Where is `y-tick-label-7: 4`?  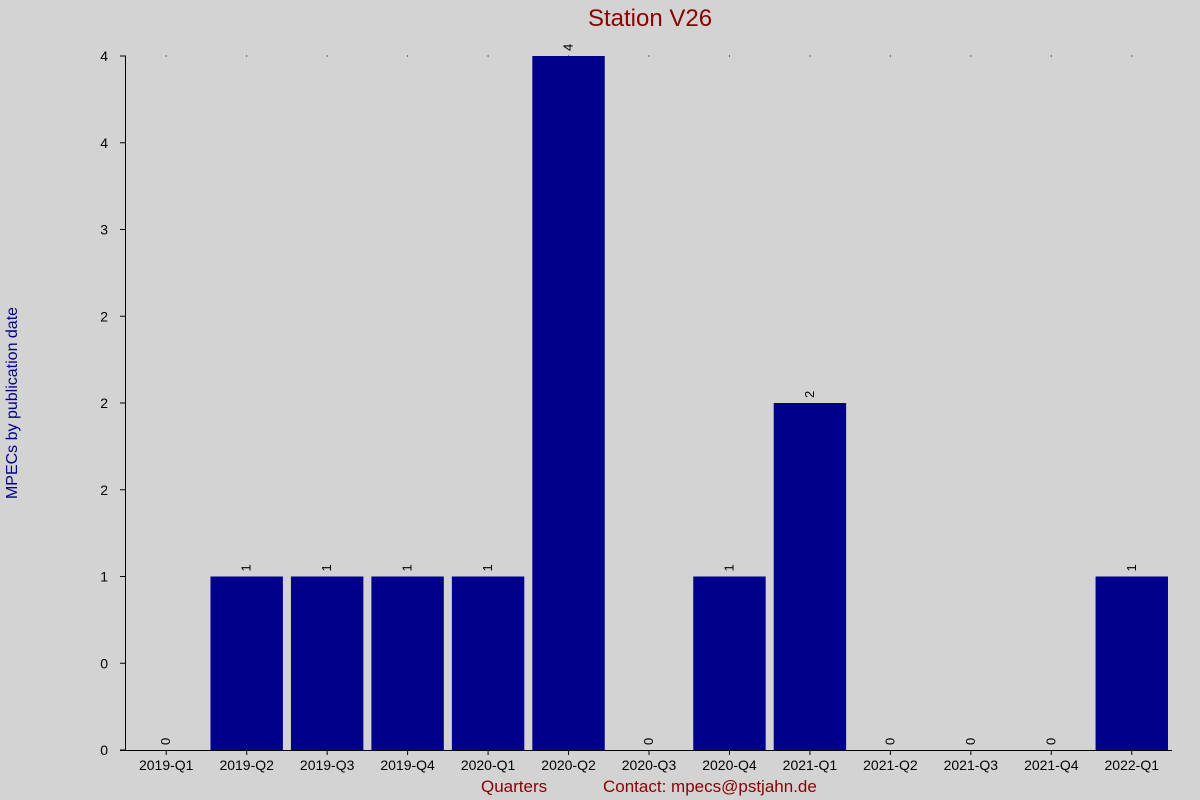 y-tick-label-7: 4 is located at coordinates (104, 143).